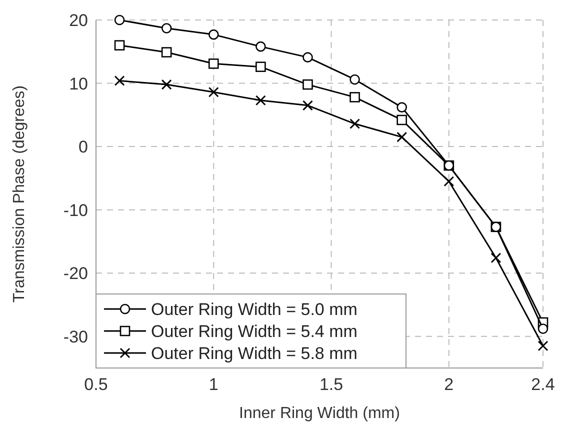 The image size is (561, 430). Describe the element at coordinates (78, 20) in the screenshot. I see `y-tick-label: 20` at that location.